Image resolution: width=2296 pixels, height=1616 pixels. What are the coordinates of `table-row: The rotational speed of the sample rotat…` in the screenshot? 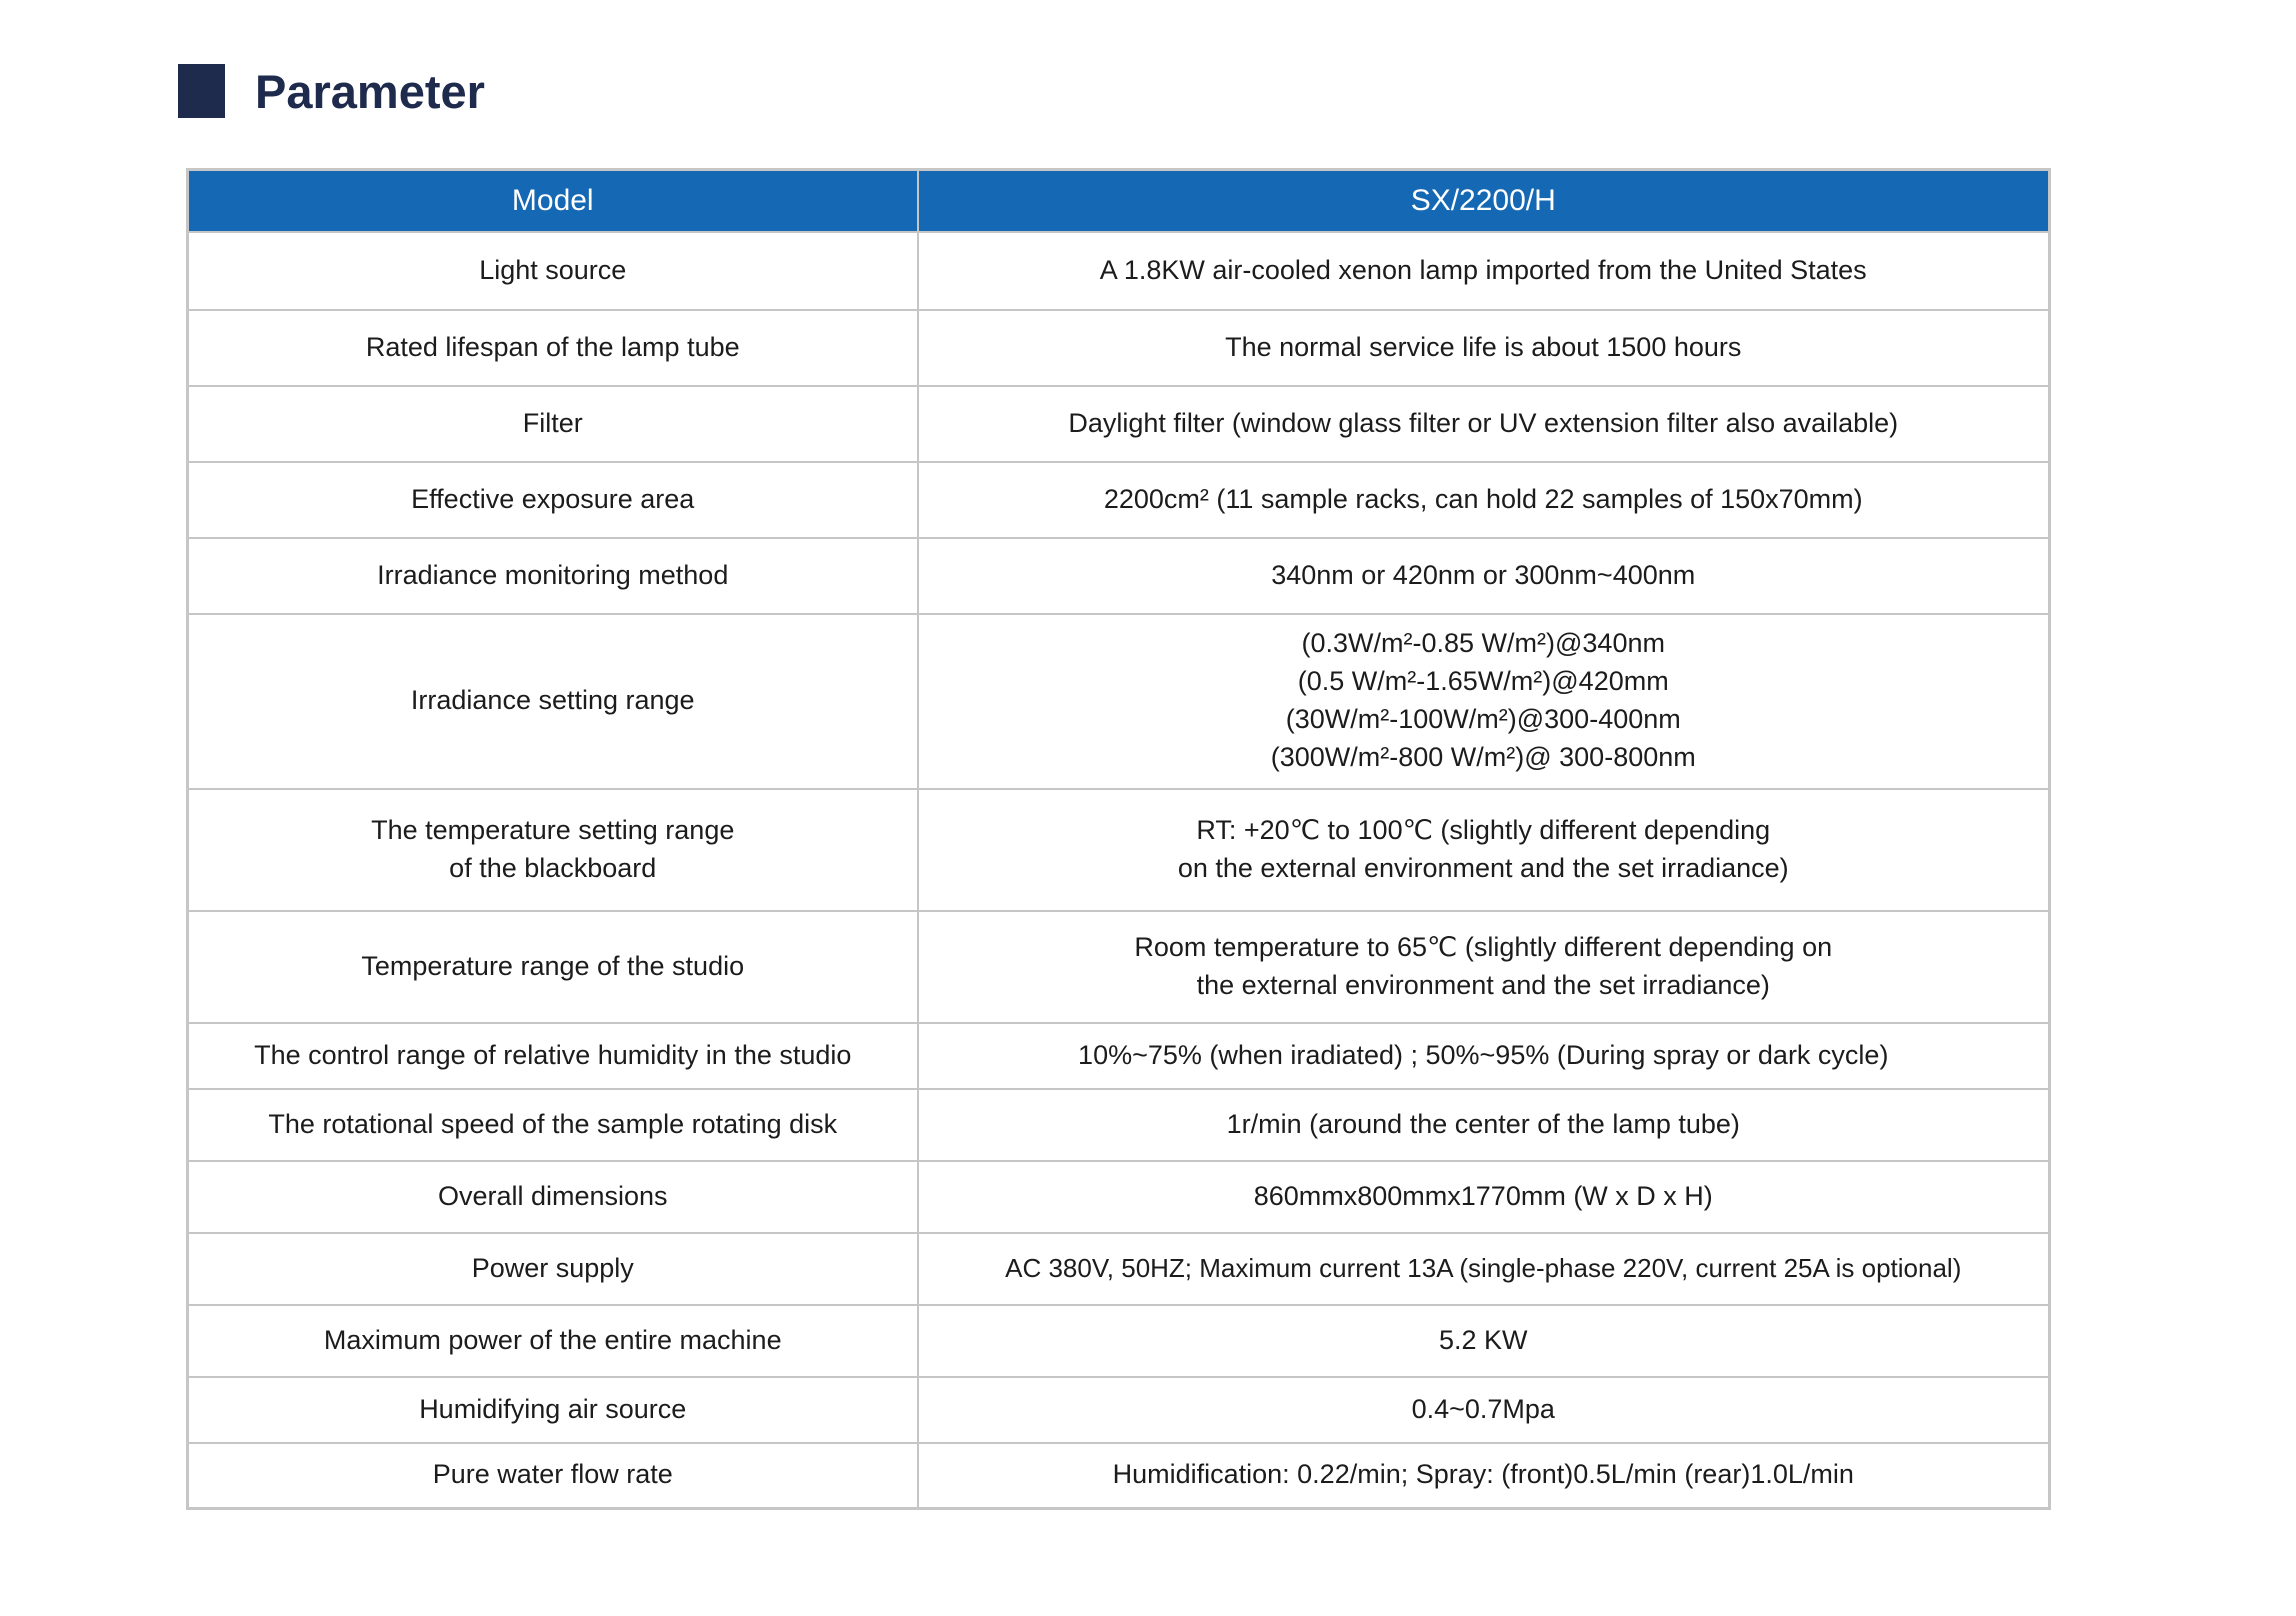 It's located at (1118, 1124).